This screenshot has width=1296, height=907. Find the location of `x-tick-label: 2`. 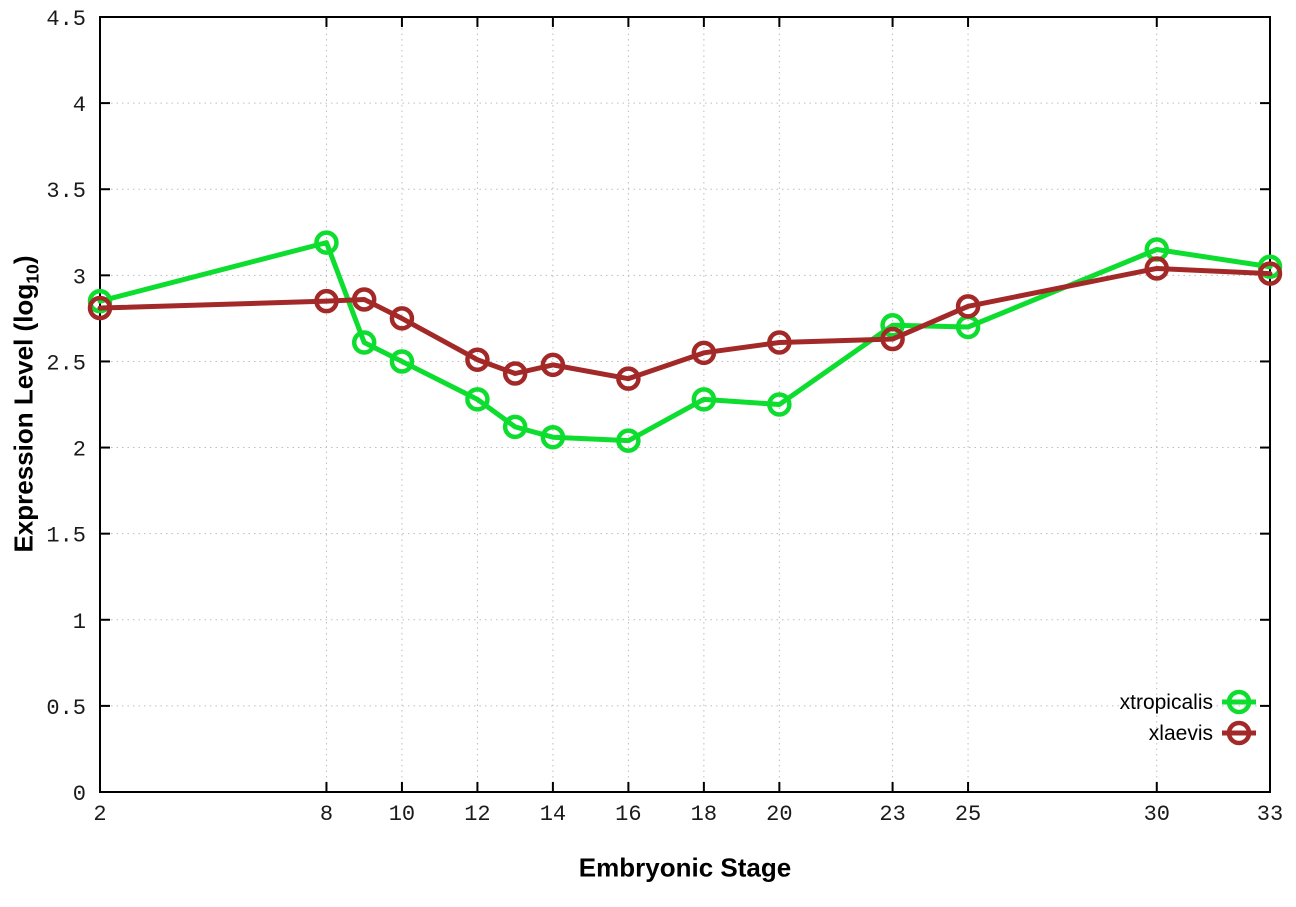

x-tick-label: 2 is located at coordinates (99, 814).